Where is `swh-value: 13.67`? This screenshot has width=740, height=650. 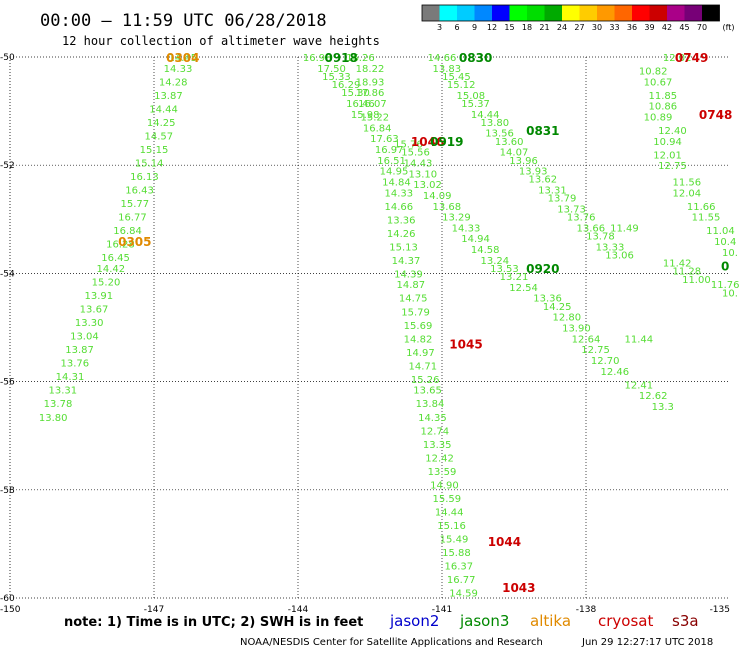 swh-value: 13.67 is located at coordinates (94, 310).